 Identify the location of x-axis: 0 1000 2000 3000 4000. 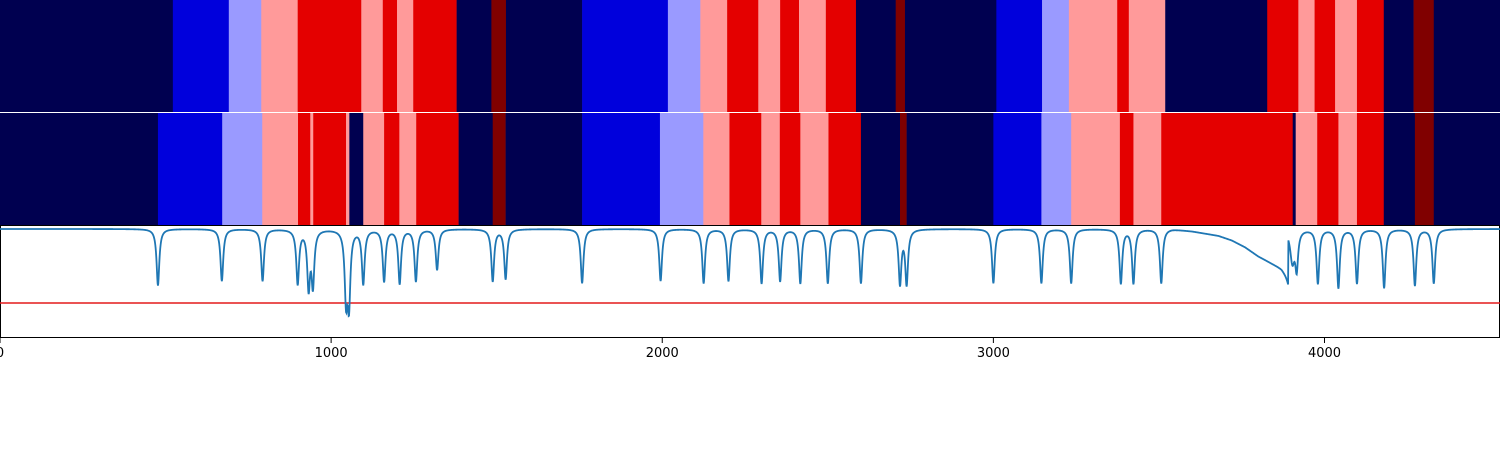
(670, 349).